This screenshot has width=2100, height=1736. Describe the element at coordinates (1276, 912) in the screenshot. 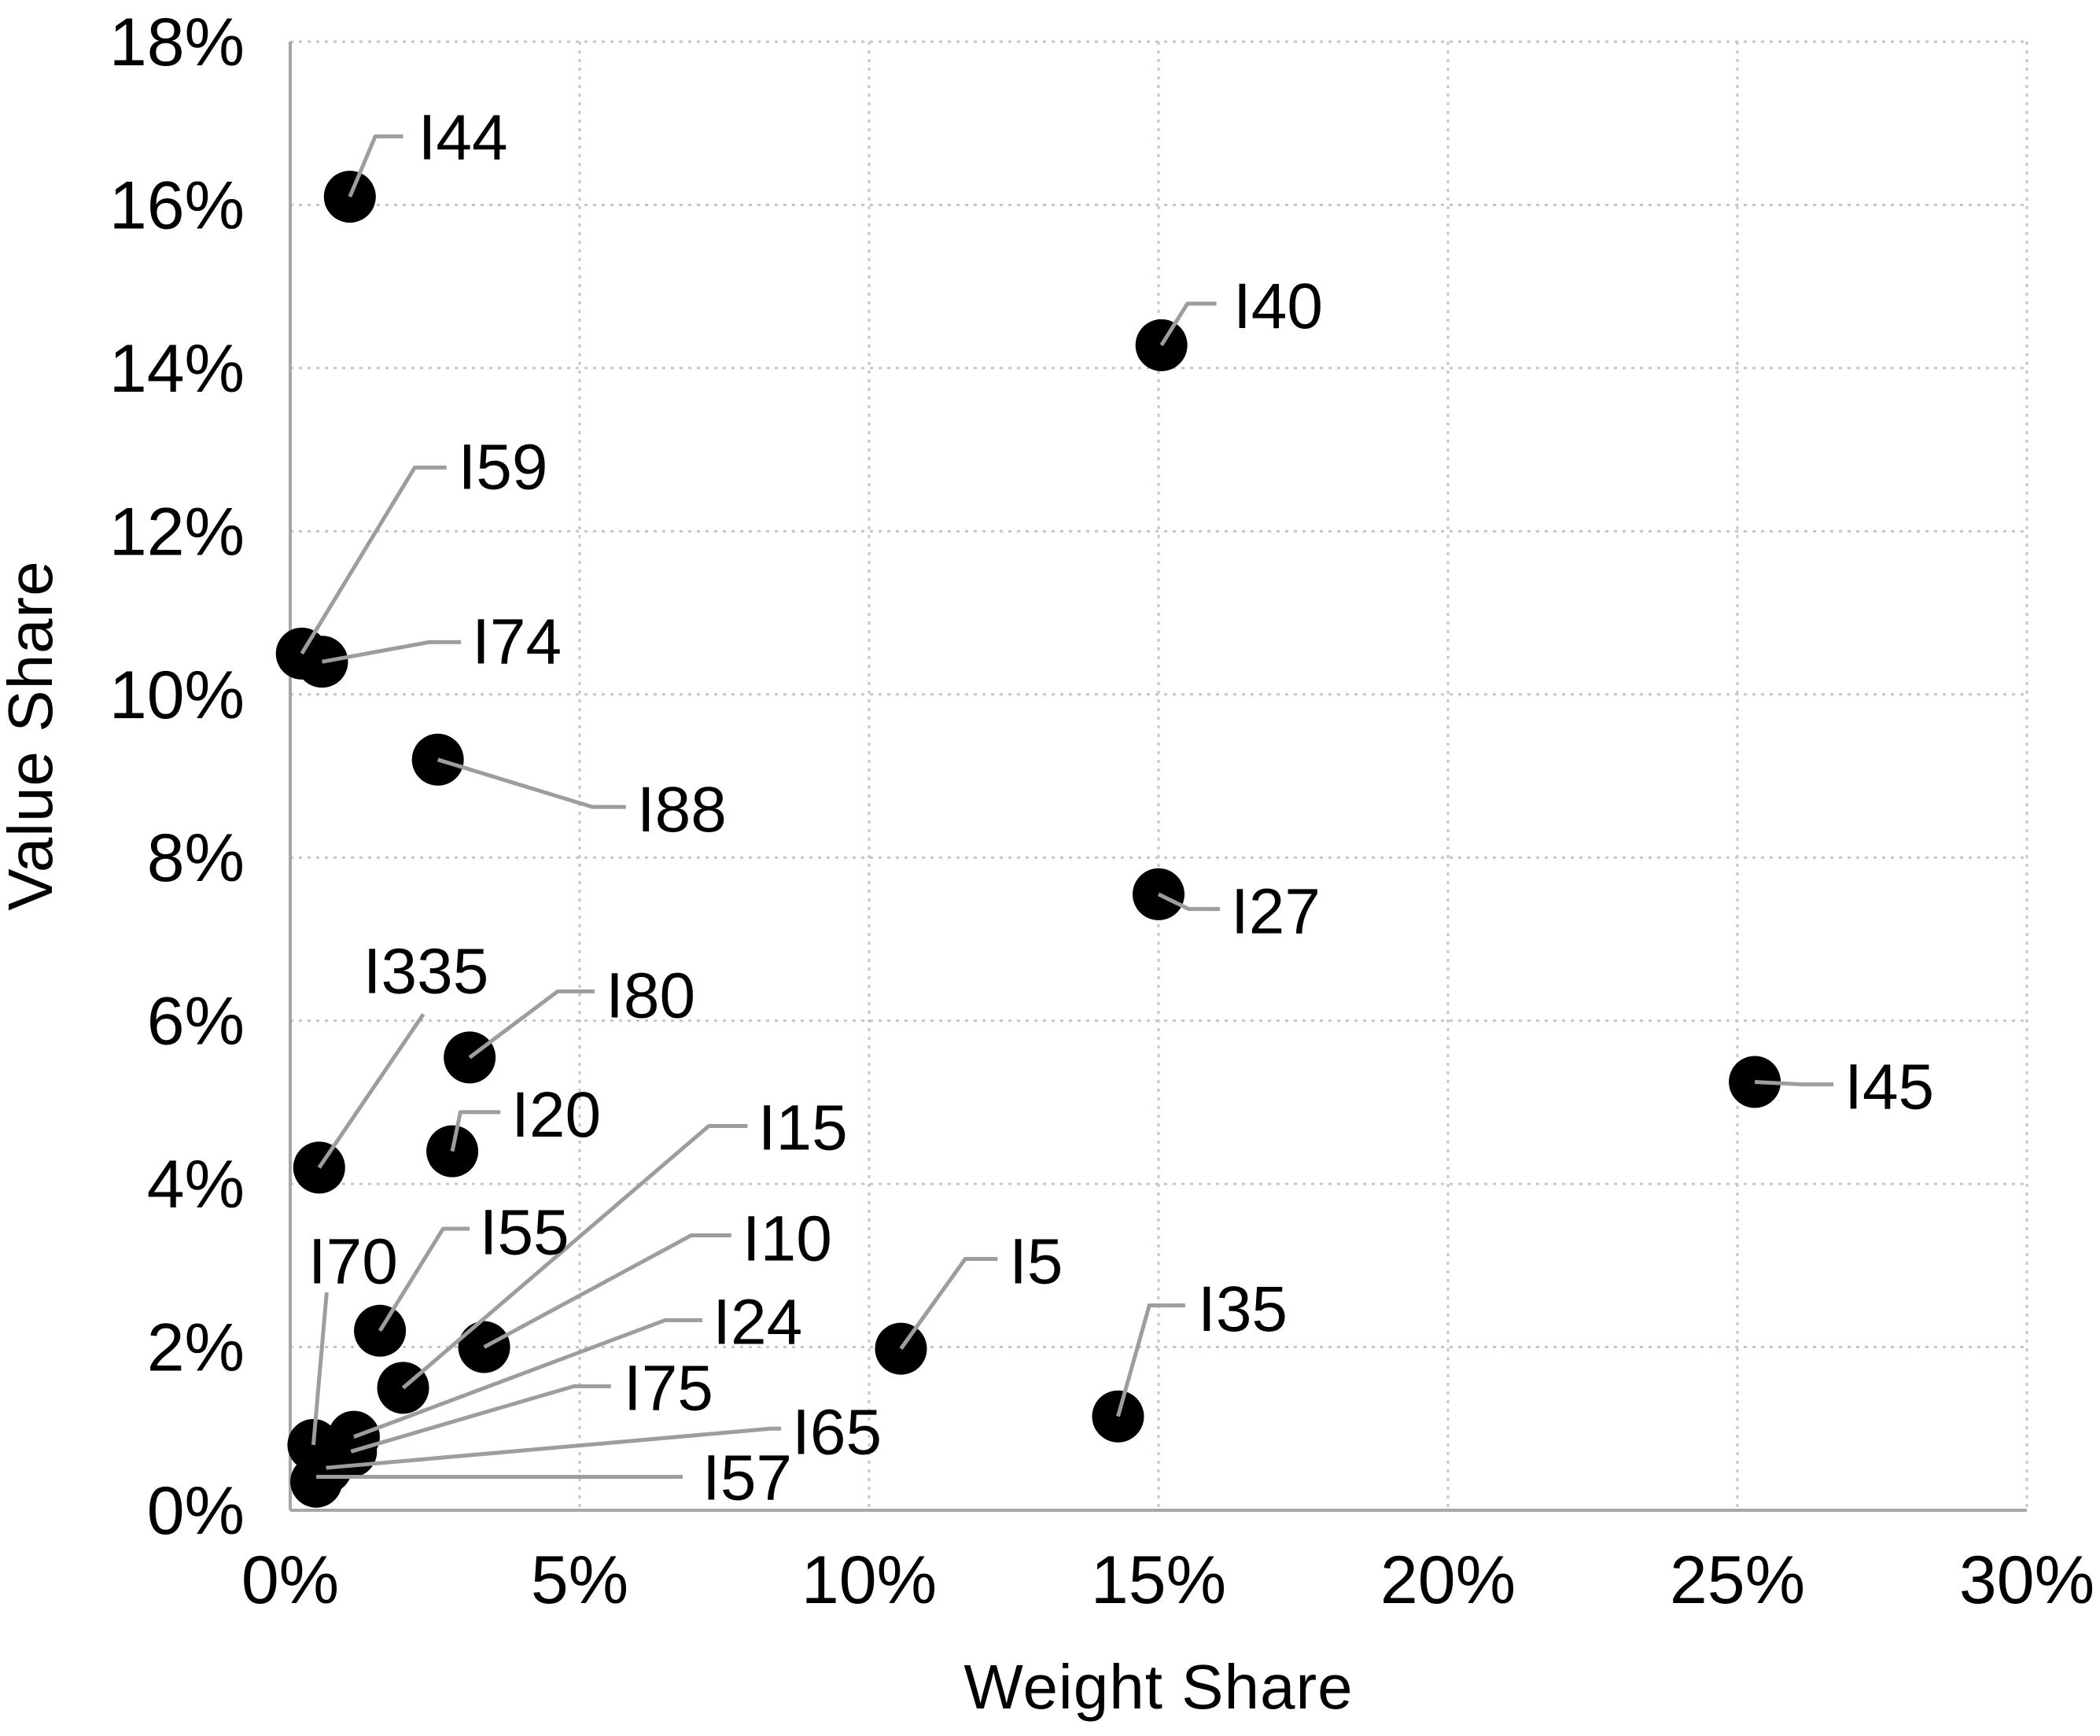

I see `point-label: I27` at that location.